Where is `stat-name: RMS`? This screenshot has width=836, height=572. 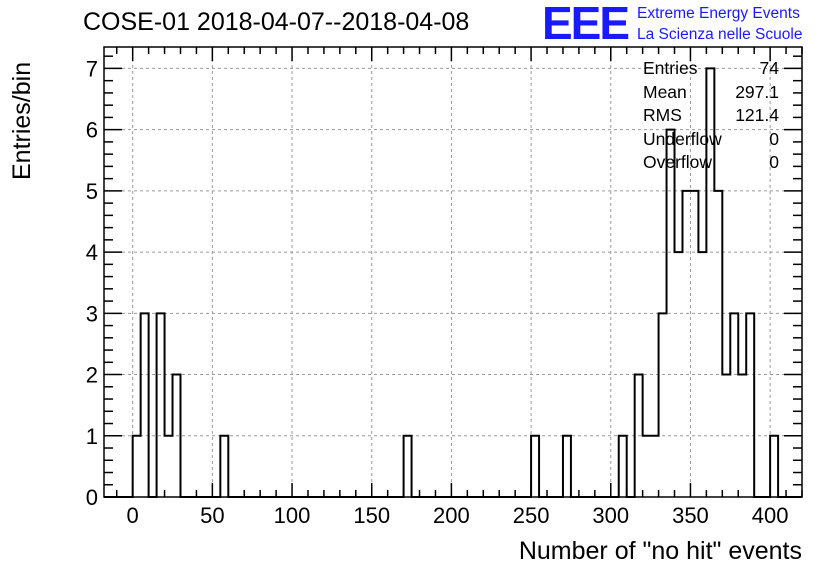
stat-name: RMS is located at coordinates (662, 115).